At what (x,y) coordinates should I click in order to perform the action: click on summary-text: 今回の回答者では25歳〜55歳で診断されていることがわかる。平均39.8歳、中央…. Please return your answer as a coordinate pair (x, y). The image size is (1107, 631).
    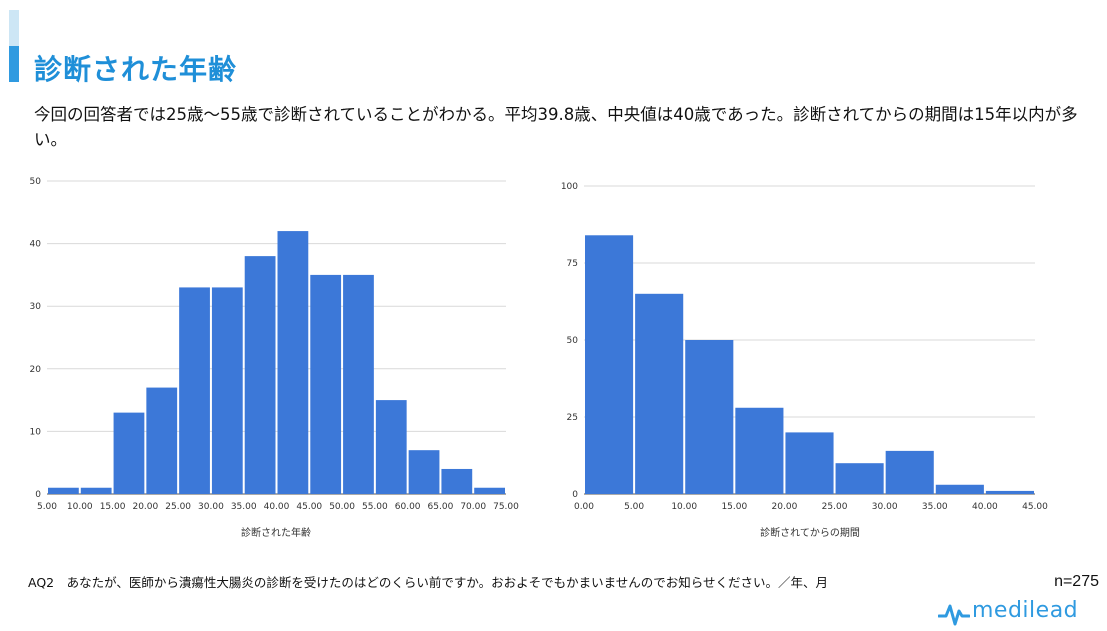
    Looking at the image, I should click on (556, 127).